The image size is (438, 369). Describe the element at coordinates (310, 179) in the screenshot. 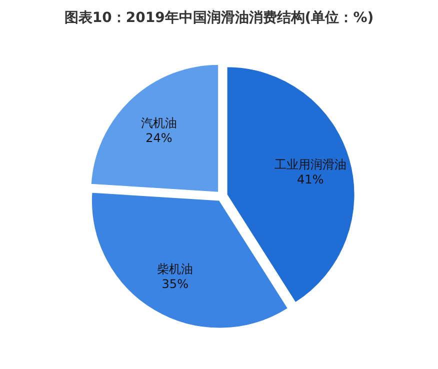

I see `data-label: 41%` at that location.